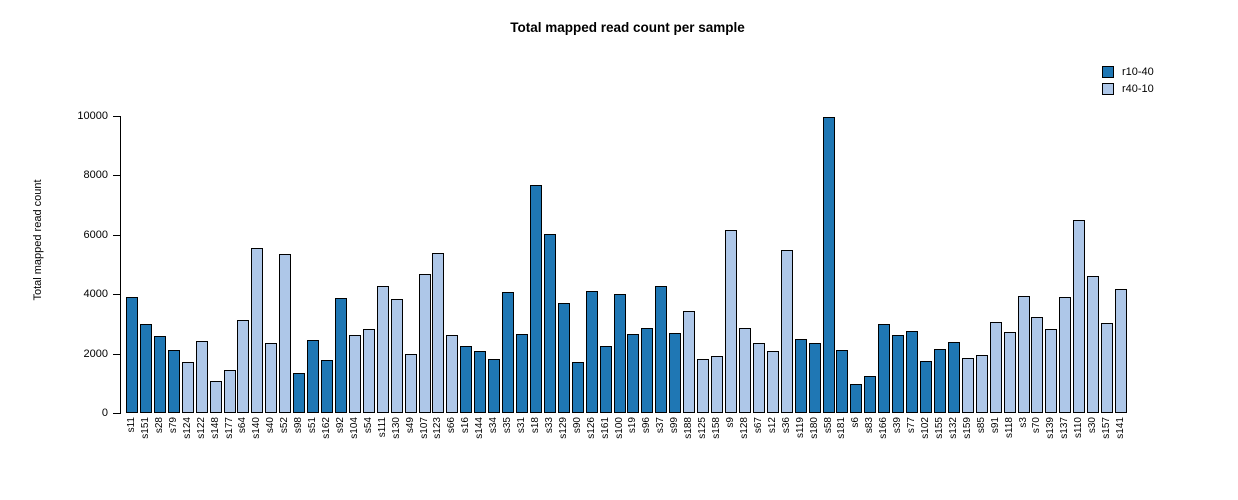  I want to click on x-tick-label: s180, so click(814, 428).